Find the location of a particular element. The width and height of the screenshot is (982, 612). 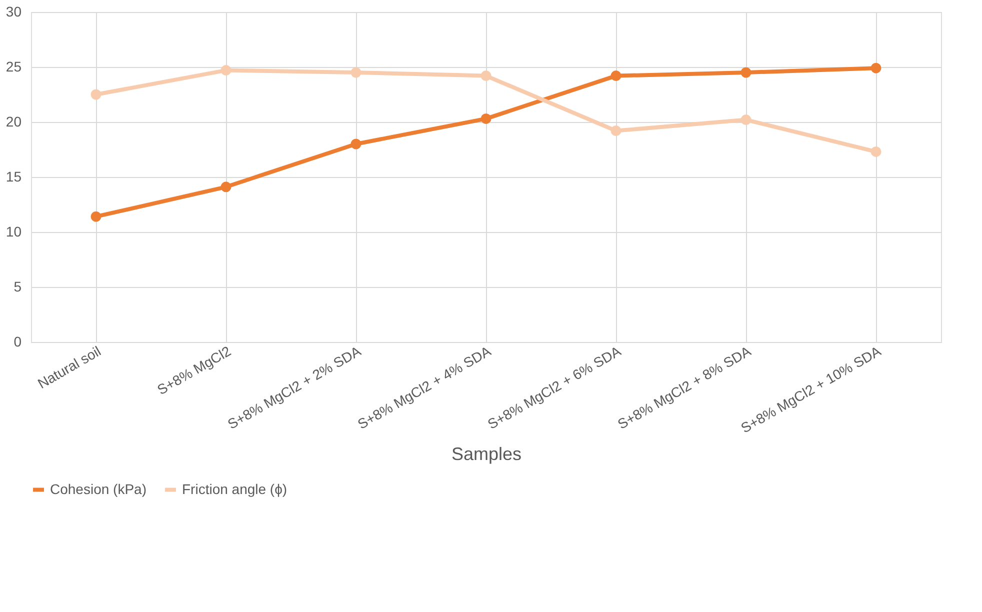

y-tick-label: 0 is located at coordinates (18, 342).